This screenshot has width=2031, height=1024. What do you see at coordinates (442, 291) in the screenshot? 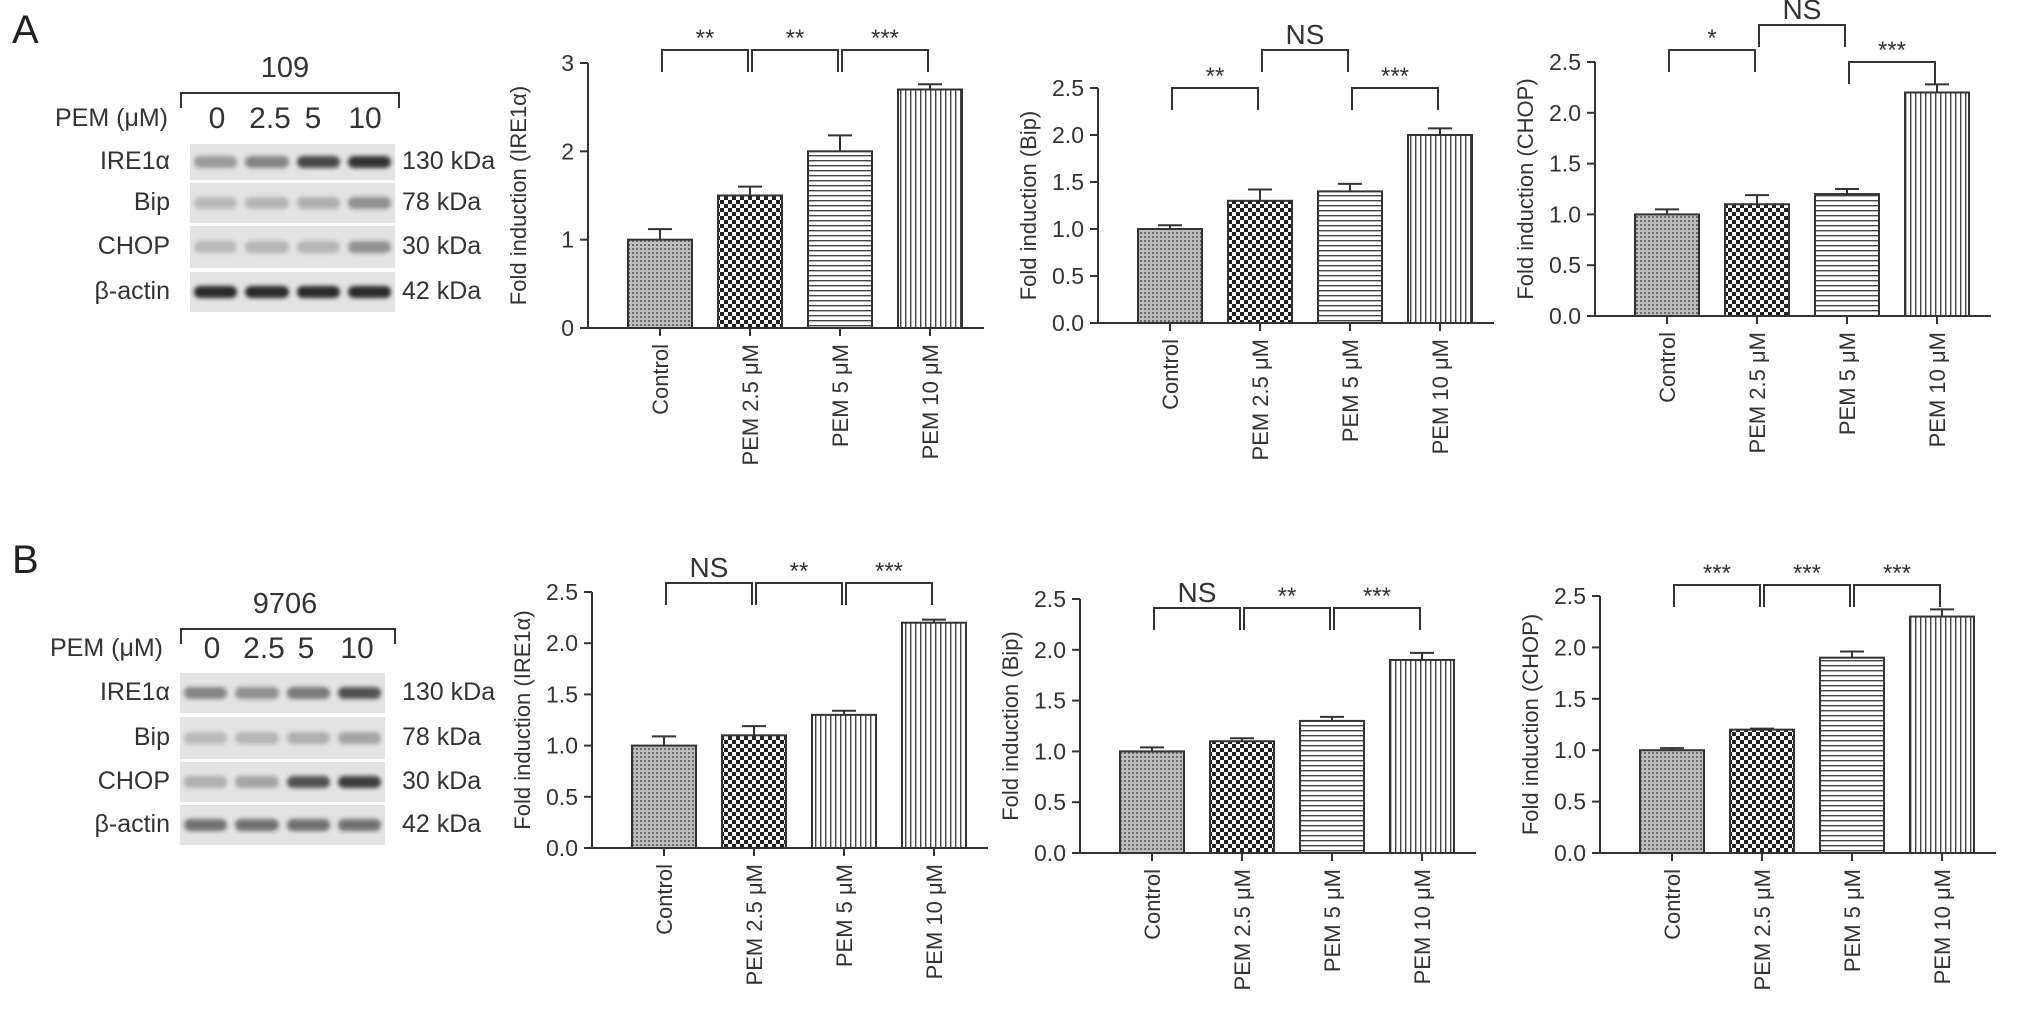
I see `kda-label: 42 kDa` at bounding box center [442, 291].